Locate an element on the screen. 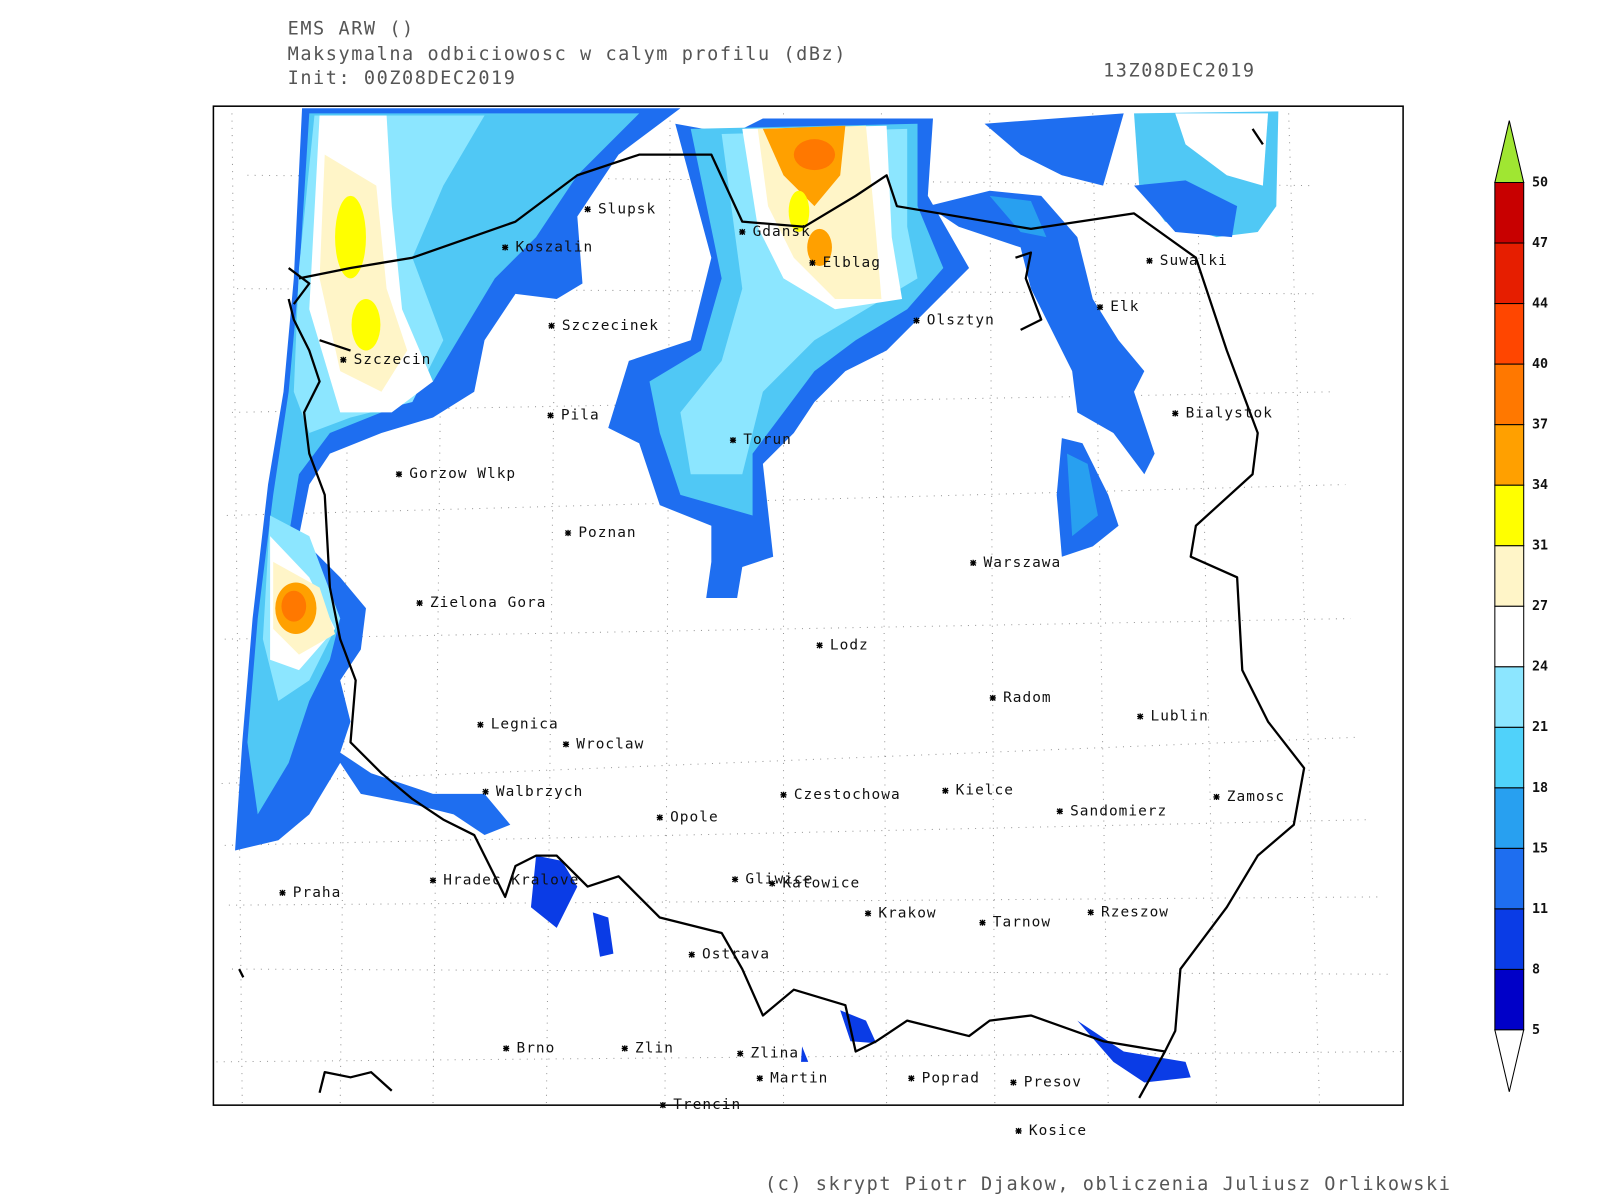 The image size is (1600, 1200). colorbar-label: 18 is located at coordinates (1540, 788).